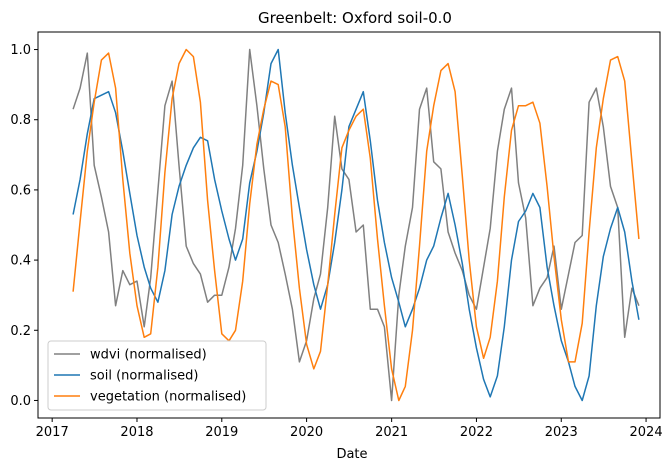 This screenshot has width=671, height=470. I want to click on y-tick-label: 0.2, so click(20, 331).